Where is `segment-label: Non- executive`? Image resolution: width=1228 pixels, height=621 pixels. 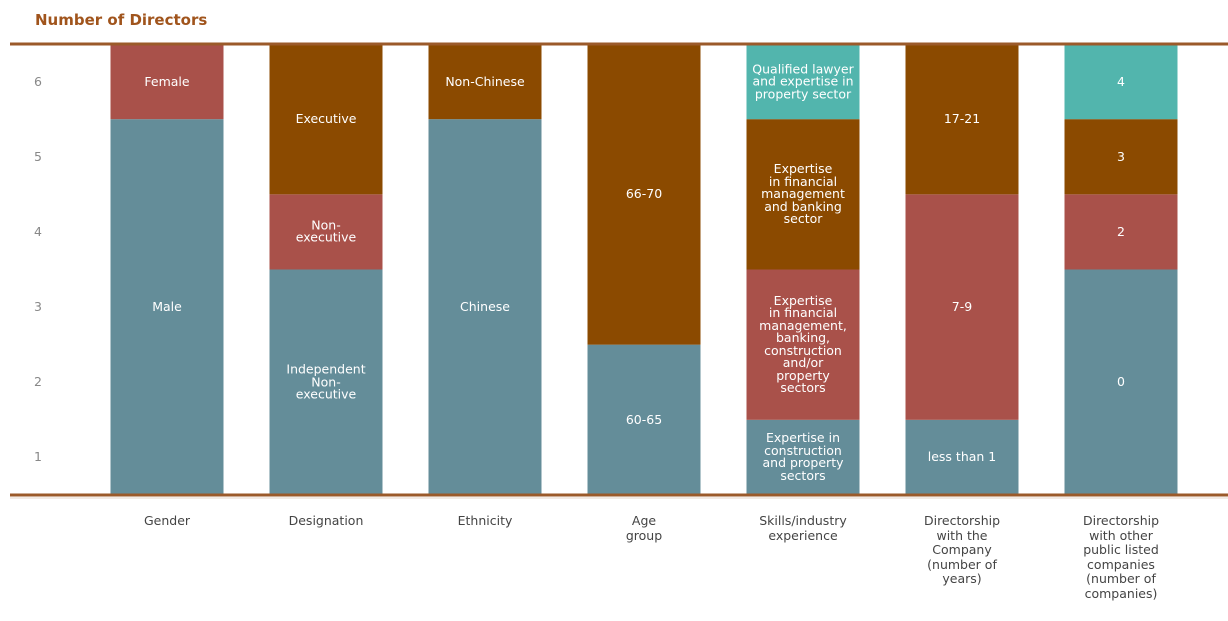 segment-label: Non- executive is located at coordinates (326, 231).